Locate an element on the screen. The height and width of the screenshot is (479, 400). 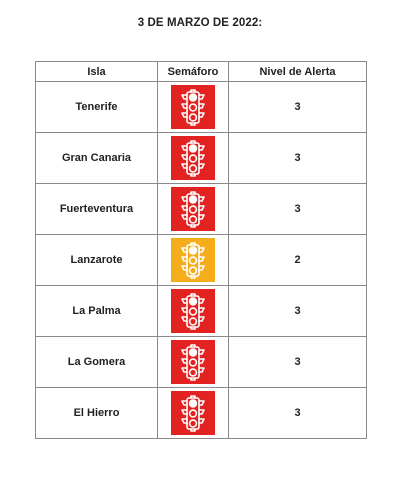
table-row: Lanzarote 2 is located at coordinates (201, 260).